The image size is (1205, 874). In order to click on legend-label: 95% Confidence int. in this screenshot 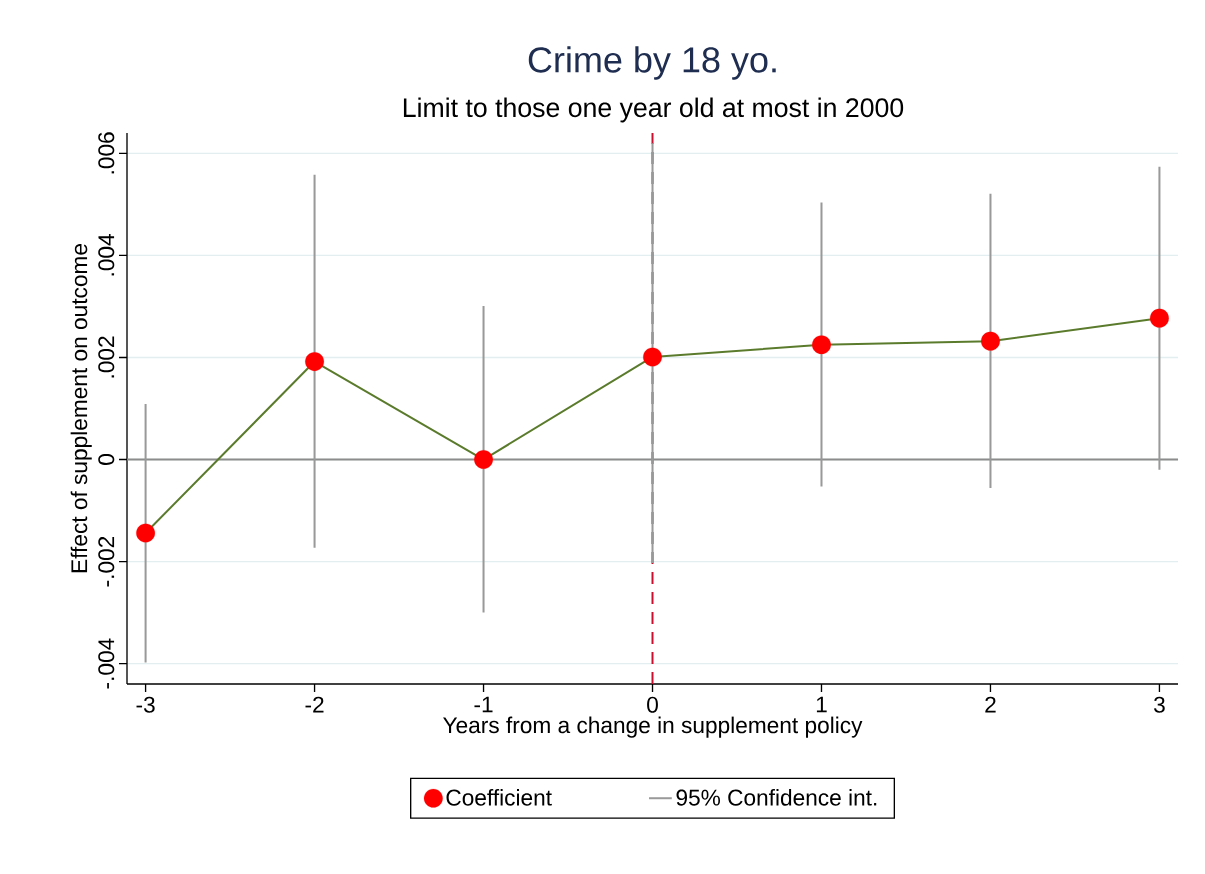, I will do `click(776, 797)`.